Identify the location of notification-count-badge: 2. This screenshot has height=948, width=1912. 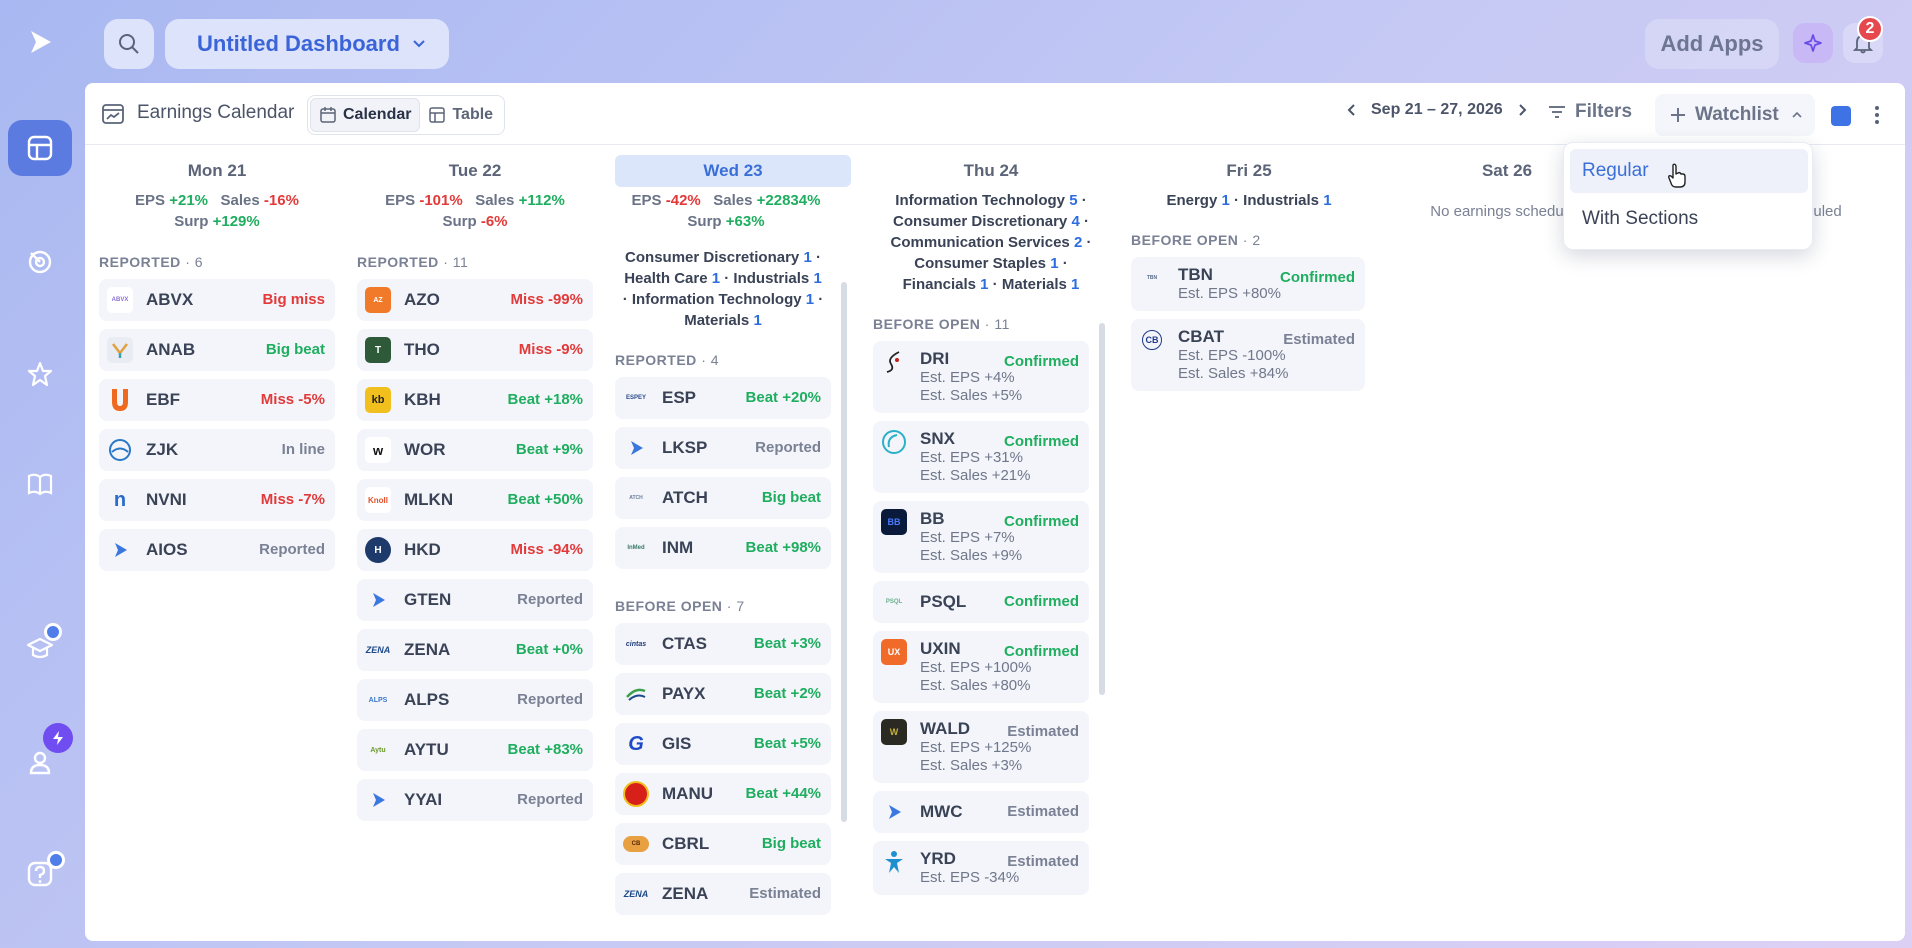
(1870, 29).